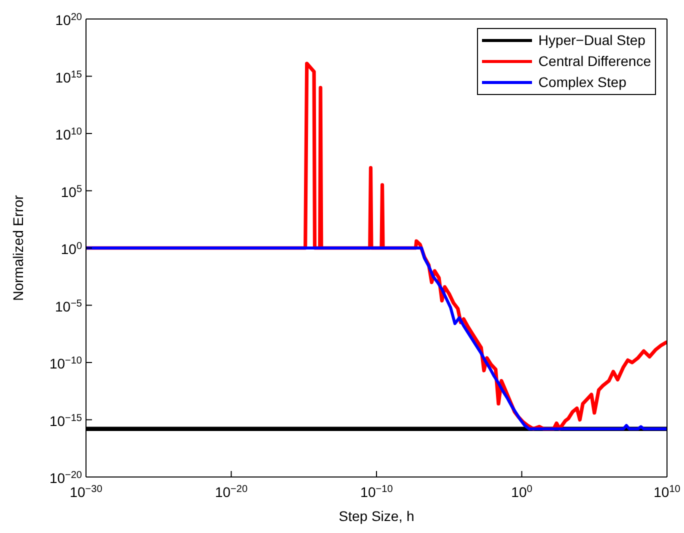 This screenshot has height=533, width=684. Describe the element at coordinates (65, 478) in the screenshot. I see `y-tick-label: 10$^{−20}$` at that location.